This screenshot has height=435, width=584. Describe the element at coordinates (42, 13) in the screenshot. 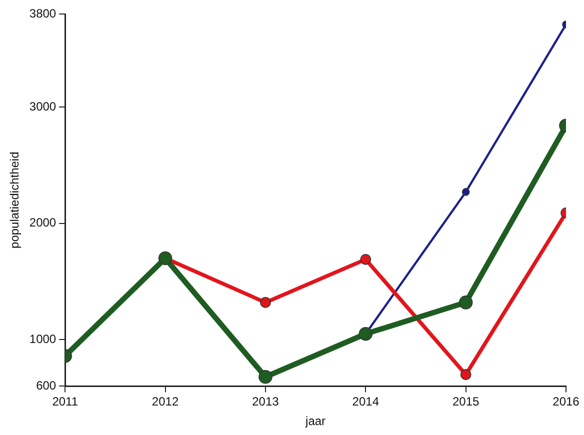

I see `y-tick-label: 3800` at that location.